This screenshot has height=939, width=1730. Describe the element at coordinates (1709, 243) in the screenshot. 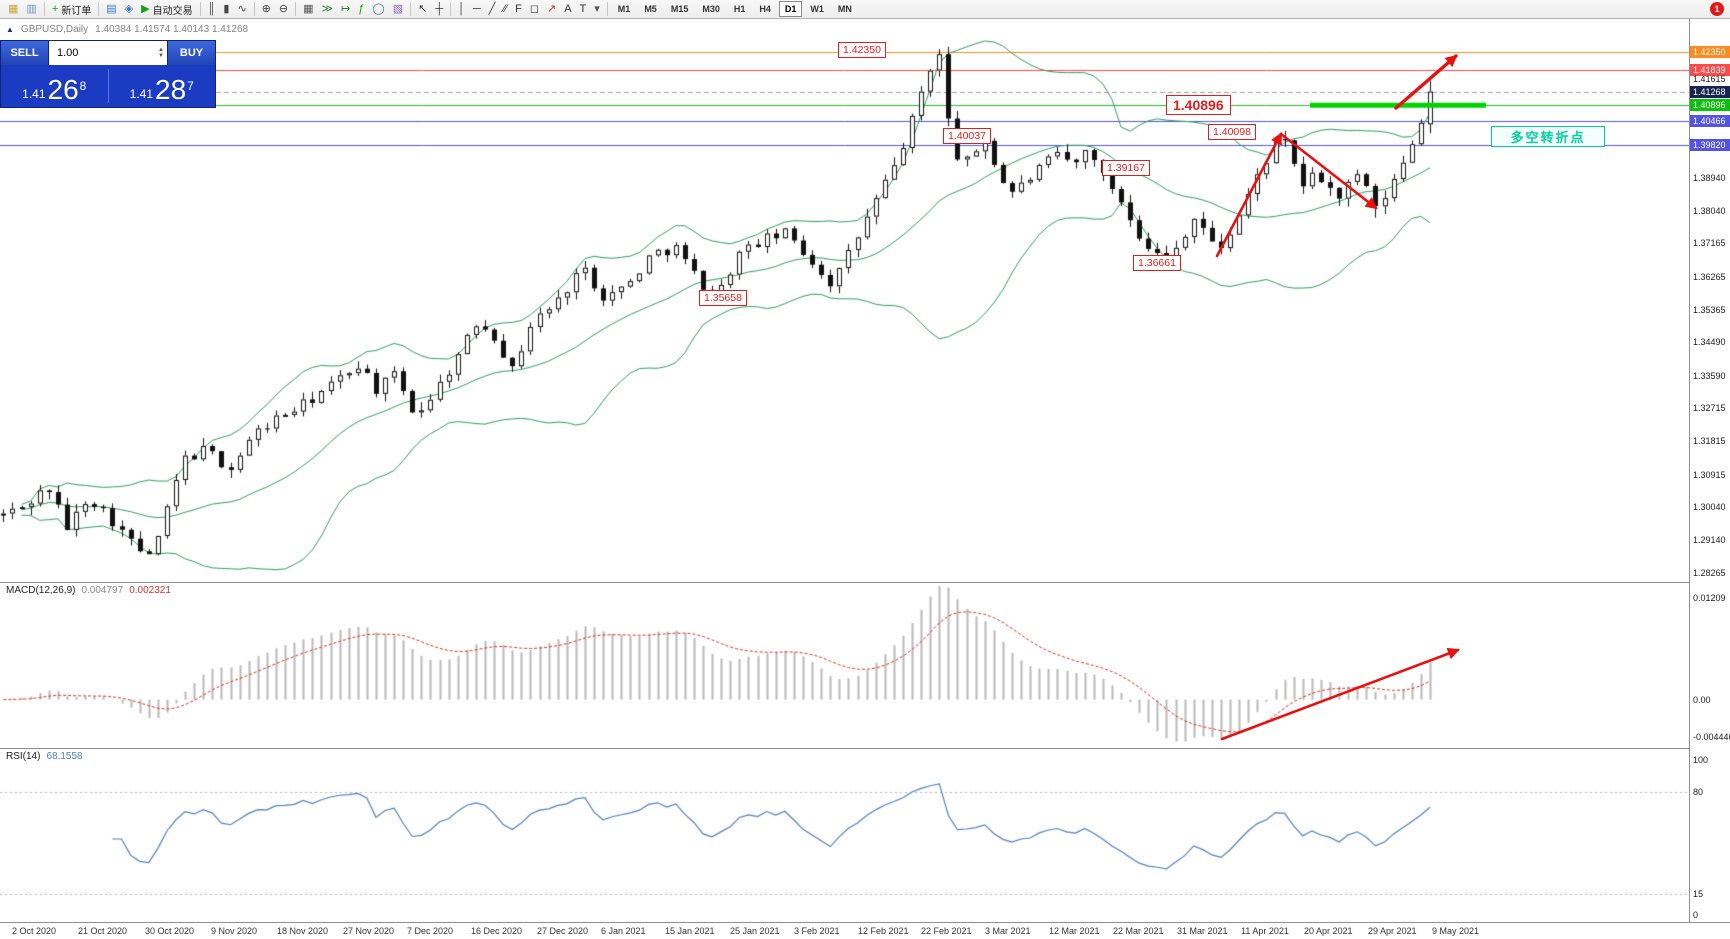

I see `price-tick-label: 1.37165` at that location.